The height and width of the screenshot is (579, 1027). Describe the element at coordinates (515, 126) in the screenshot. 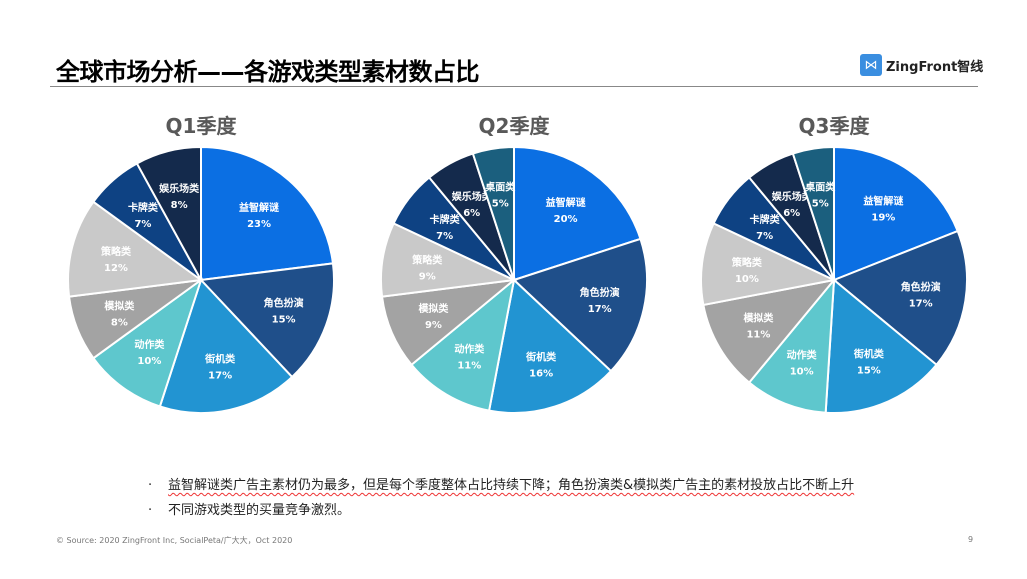

I see `chart-title: Q2季度` at that location.